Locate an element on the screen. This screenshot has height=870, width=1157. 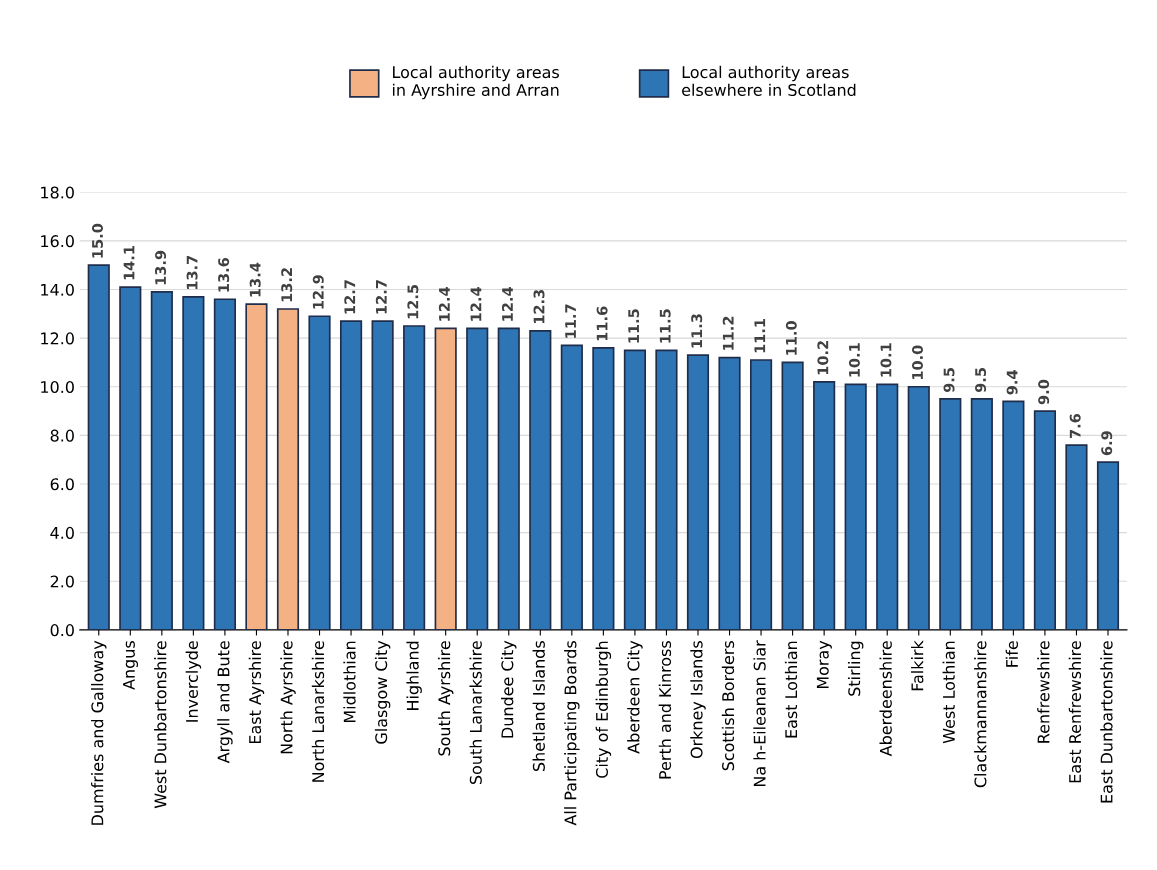
x-tick-label: Midlothian is located at coordinates (349, 682).